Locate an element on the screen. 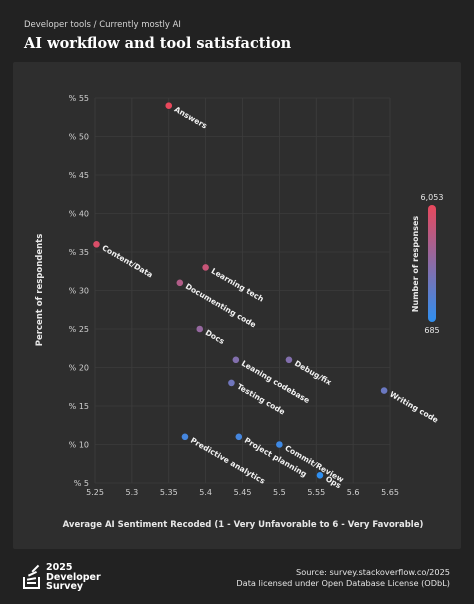  breadcrumb: Developer tools / Currently mostly AI is located at coordinates (102, 25).